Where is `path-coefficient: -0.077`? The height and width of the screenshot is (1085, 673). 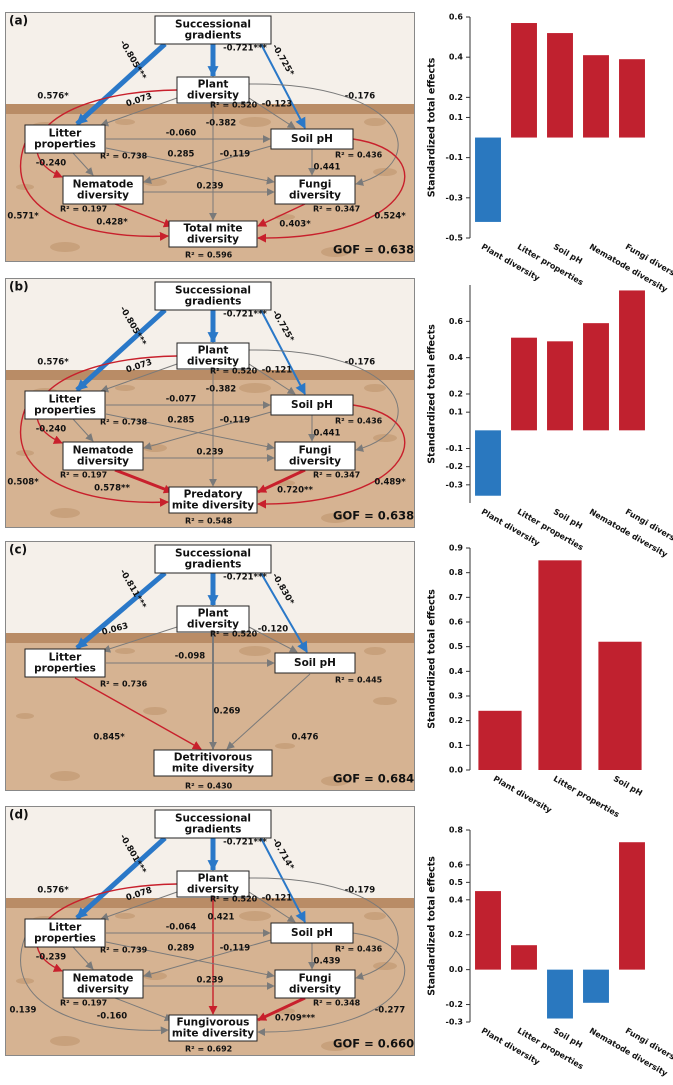 path-coefficient: -0.077 is located at coordinates (181, 400).